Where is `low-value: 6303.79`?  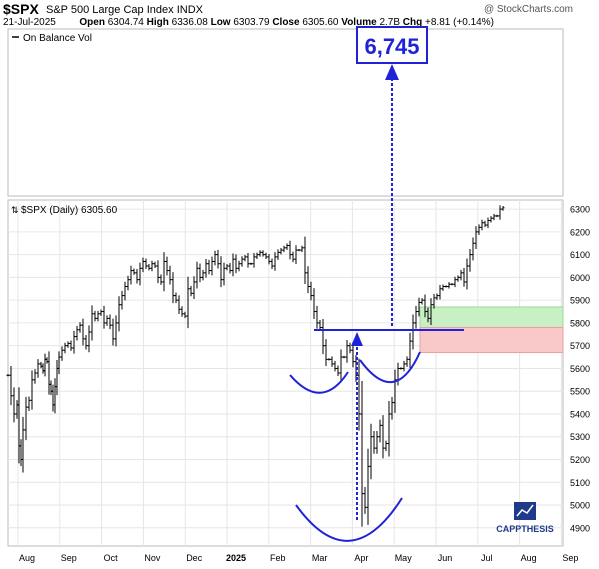 low-value: 6303.79 is located at coordinates (251, 22).